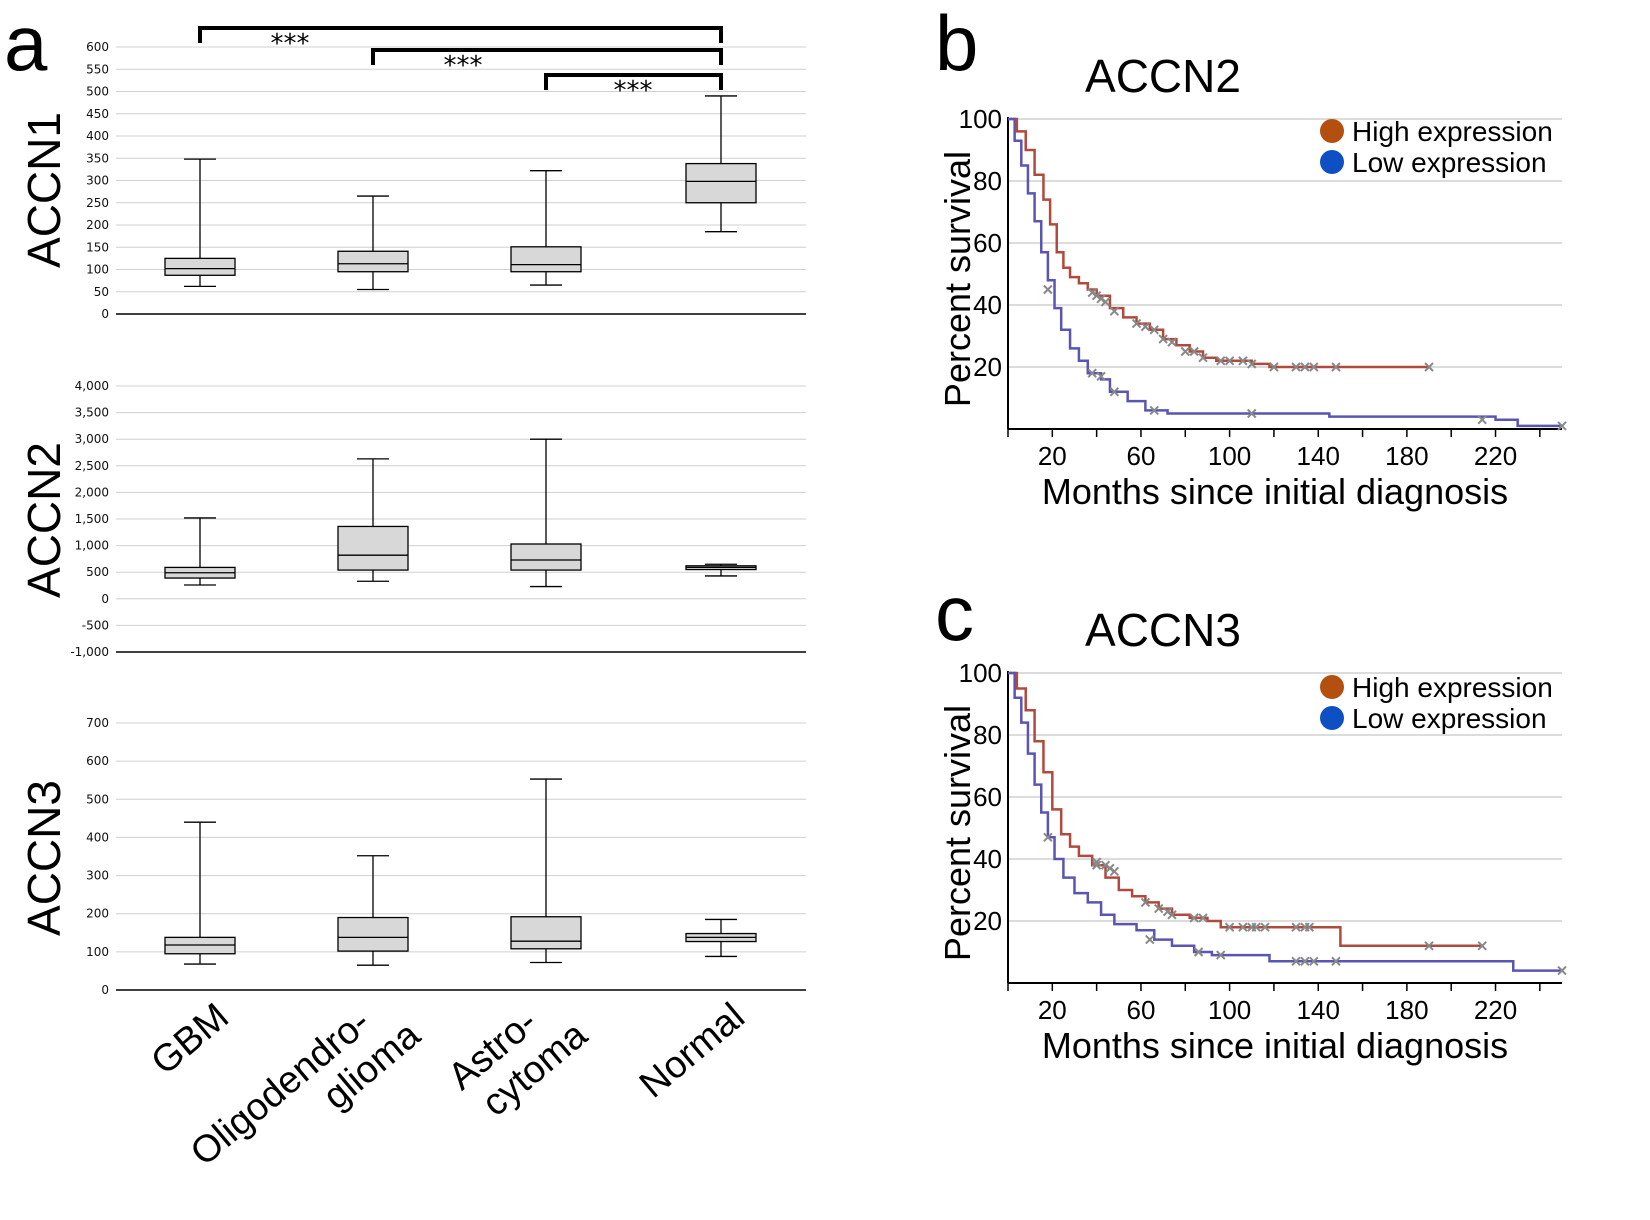 The width and height of the screenshot is (1650, 1220). Describe the element at coordinates (1275, 491) in the screenshot. I see `x-axis-label: Months since initial diagnosis` at that location.